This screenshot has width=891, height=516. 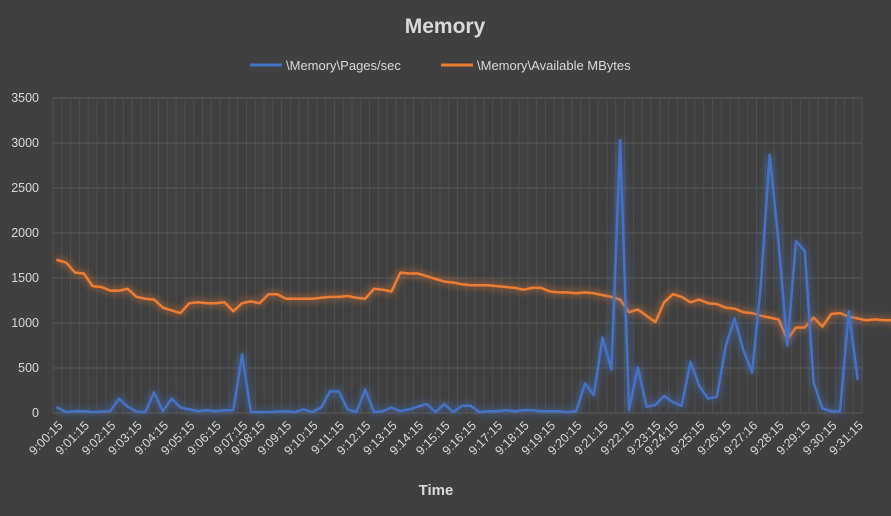 I want to click on y-tick-label: 0, so click(x=35, y=413).